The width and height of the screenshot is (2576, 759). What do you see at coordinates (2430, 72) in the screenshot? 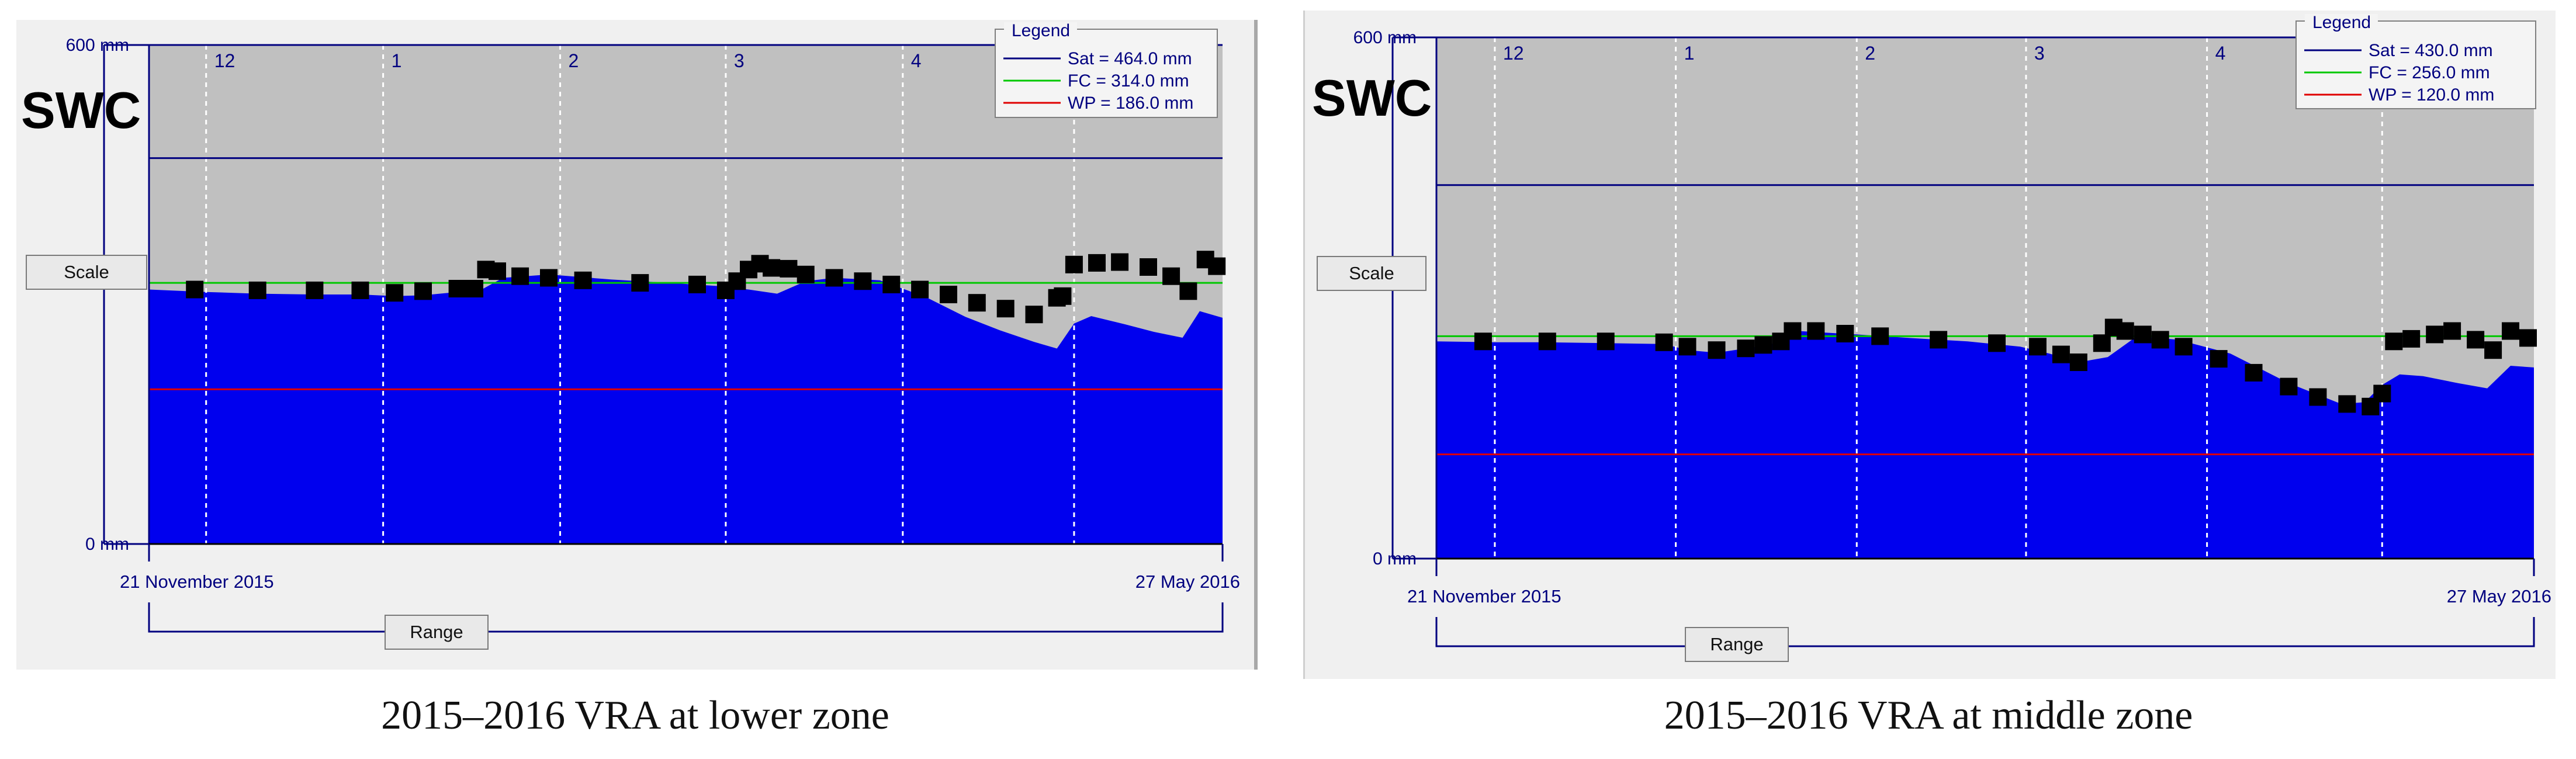
I see `legend-label-fc: FC = 256.0 mm` at bounding box center [2430, 72].